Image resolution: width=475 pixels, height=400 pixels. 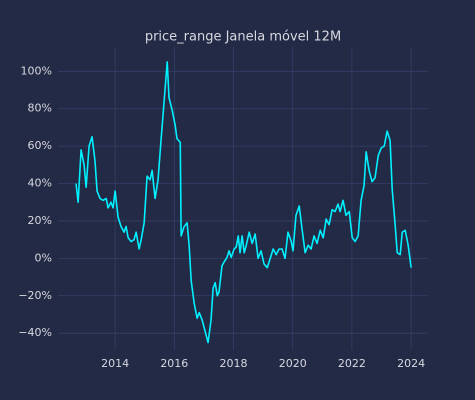 What do you see at coordinates (35, 295) in the screenshot?
I see `y-tick-label: −20%` at bounding box center [35, 295].